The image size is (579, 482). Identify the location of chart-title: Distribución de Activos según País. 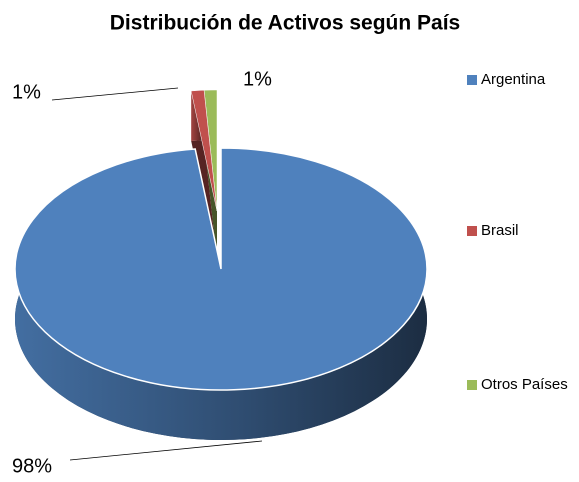
(285, 23).